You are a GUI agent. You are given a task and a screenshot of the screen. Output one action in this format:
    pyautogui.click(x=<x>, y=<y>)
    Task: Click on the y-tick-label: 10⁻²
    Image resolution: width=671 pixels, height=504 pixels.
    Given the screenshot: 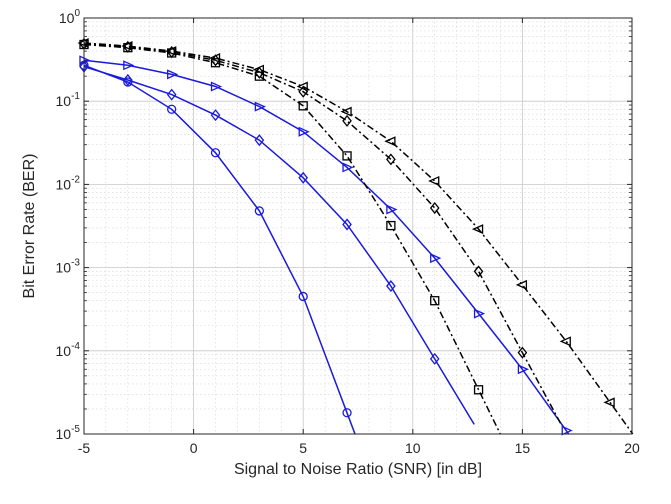 What is the action you would take?
    pyautogui.click(x=68, y=183)
    